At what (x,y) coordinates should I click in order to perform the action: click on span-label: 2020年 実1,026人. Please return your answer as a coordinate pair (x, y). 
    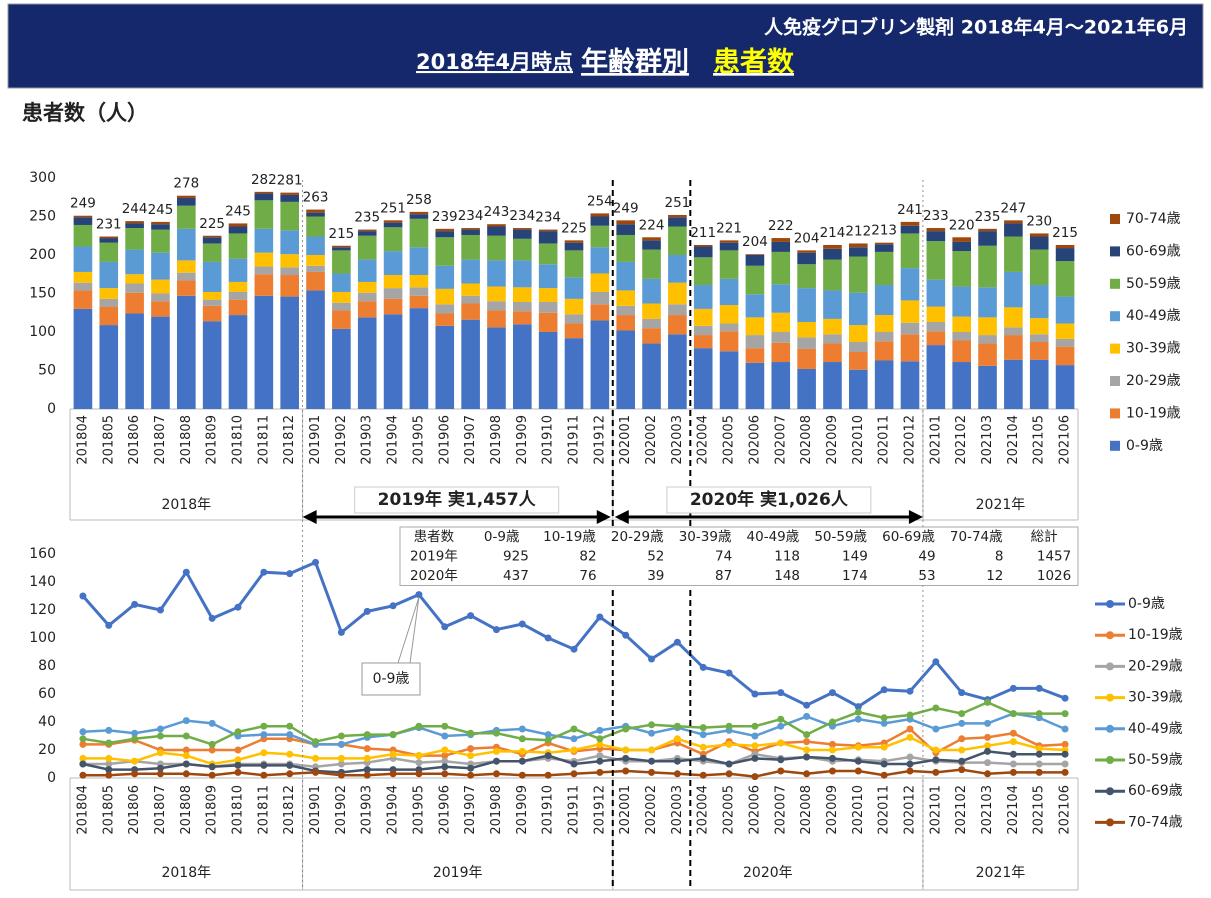
    Looking at the image, I should click on (769, 499).